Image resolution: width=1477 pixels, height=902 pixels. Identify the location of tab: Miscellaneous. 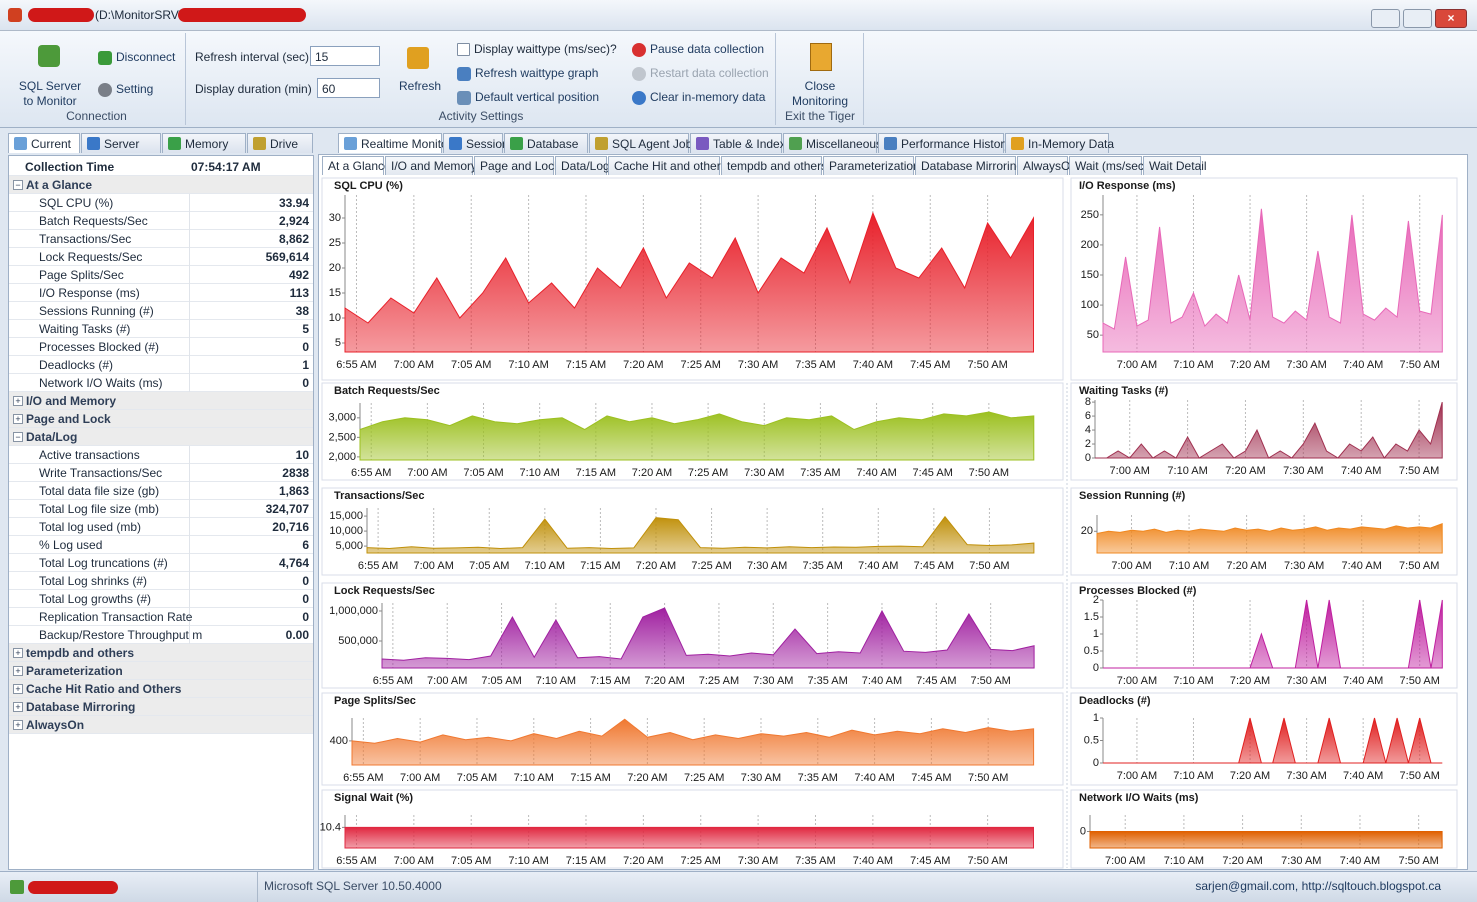
(832, 143).